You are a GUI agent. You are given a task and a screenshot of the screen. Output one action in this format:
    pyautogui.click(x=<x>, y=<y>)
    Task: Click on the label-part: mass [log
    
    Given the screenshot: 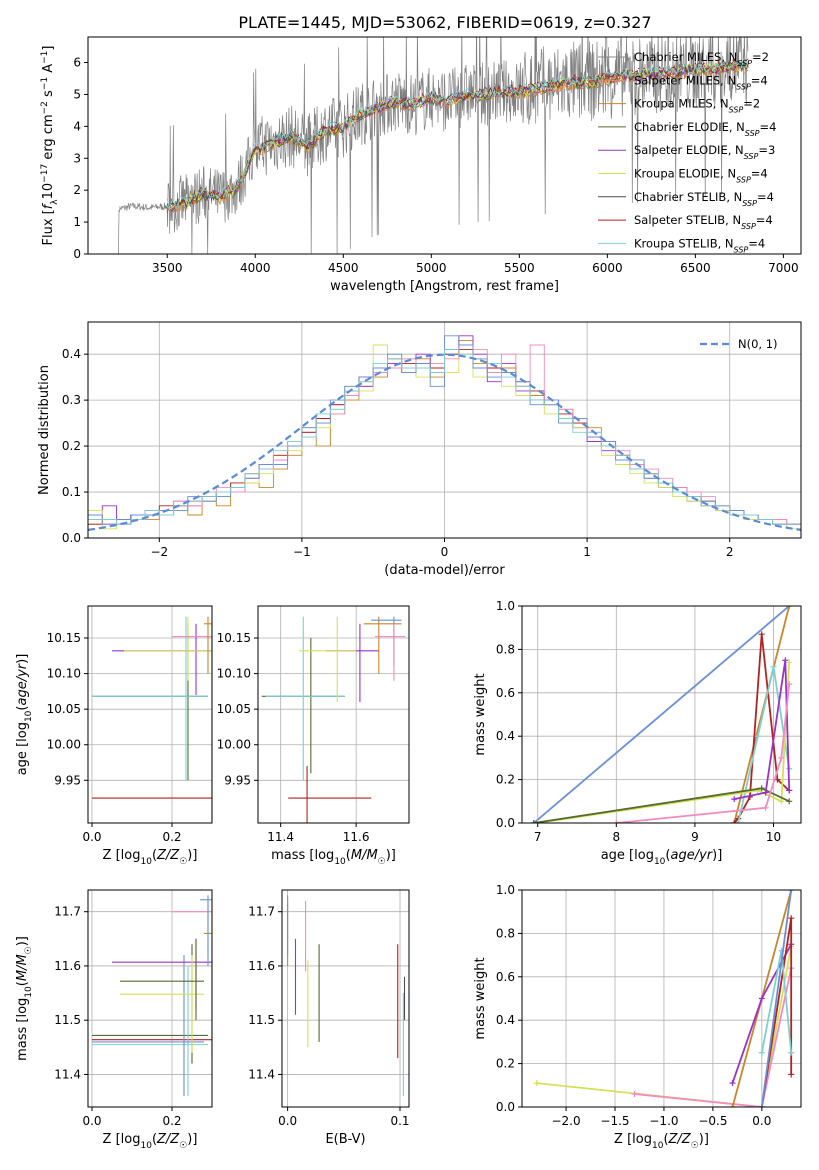 What is the action you would take?
    pyautogui.click(x=22, y=1029)
    